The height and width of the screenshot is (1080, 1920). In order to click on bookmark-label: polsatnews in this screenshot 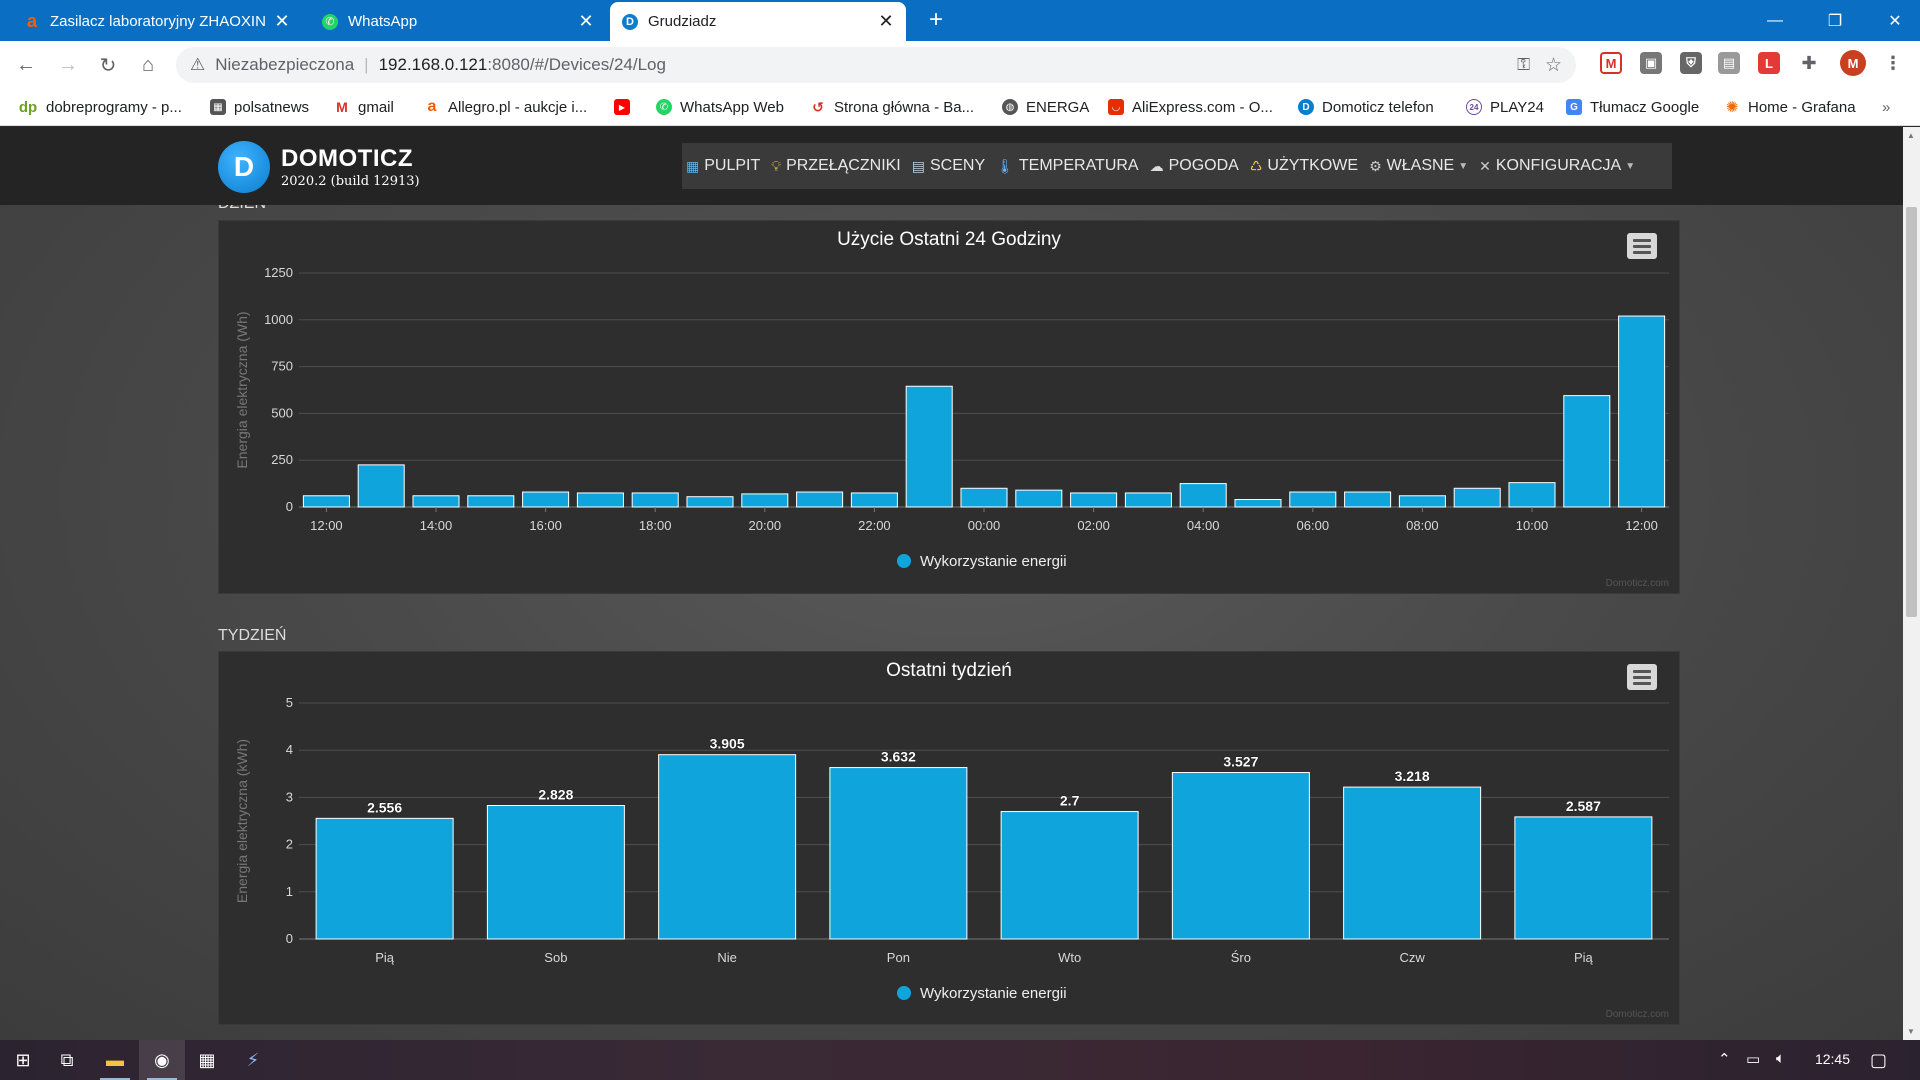, I will do `click(272, 107)`.